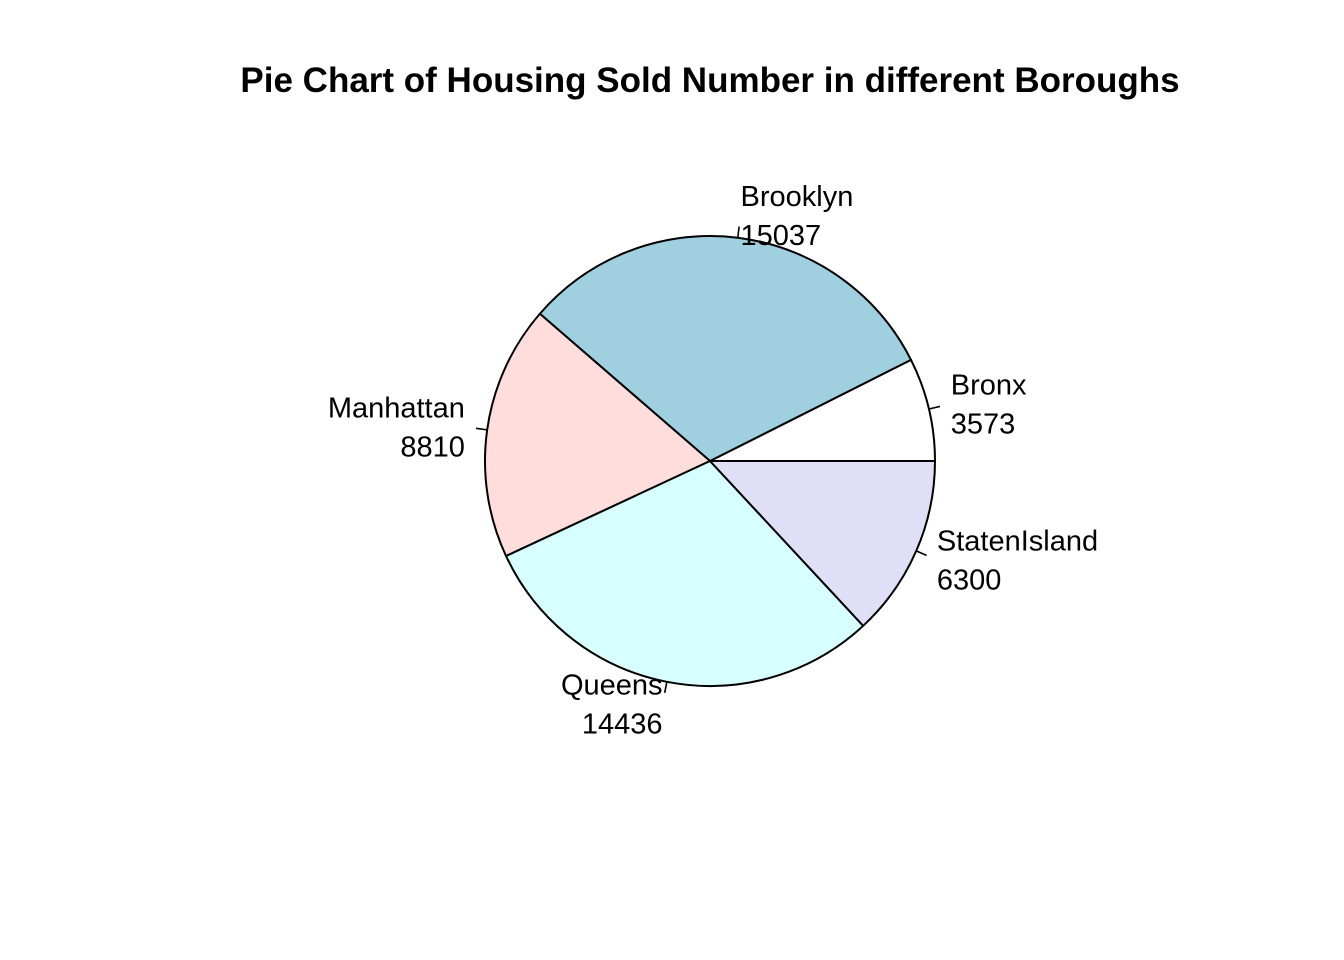 The height and width of the screenshot is (960, 1344). I want to click on pie-slice-bronx, so click(822, 410).